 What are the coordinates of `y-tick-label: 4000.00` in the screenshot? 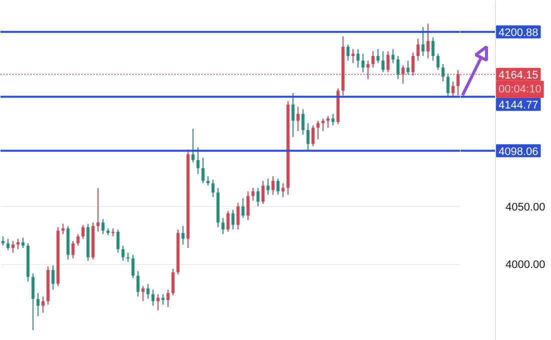 It's located at (526, 265).